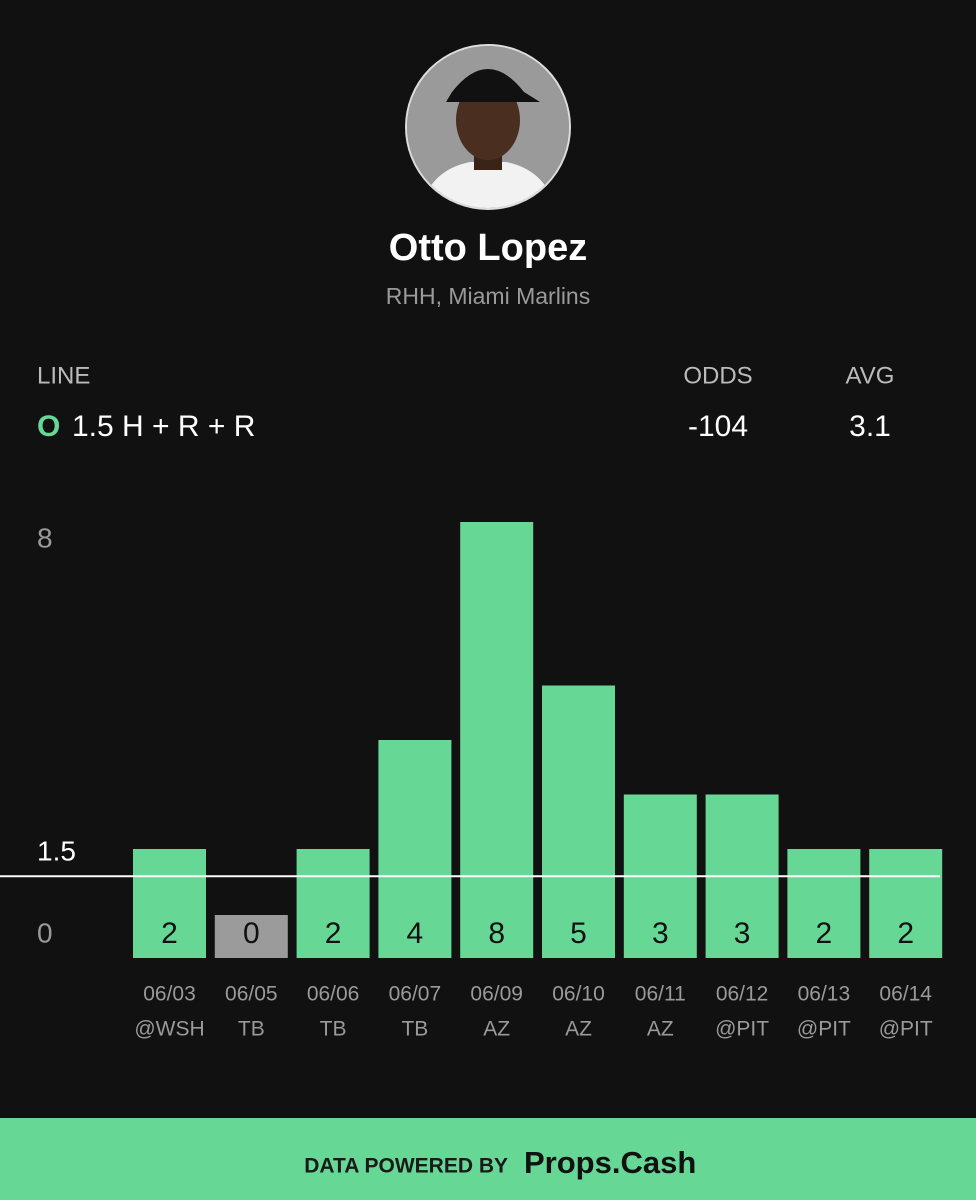 The image size is (976, 1200). Describe the element at coordinates (488, 248) in the screenshot. I see `player-name: Otto Lopez` at that location.